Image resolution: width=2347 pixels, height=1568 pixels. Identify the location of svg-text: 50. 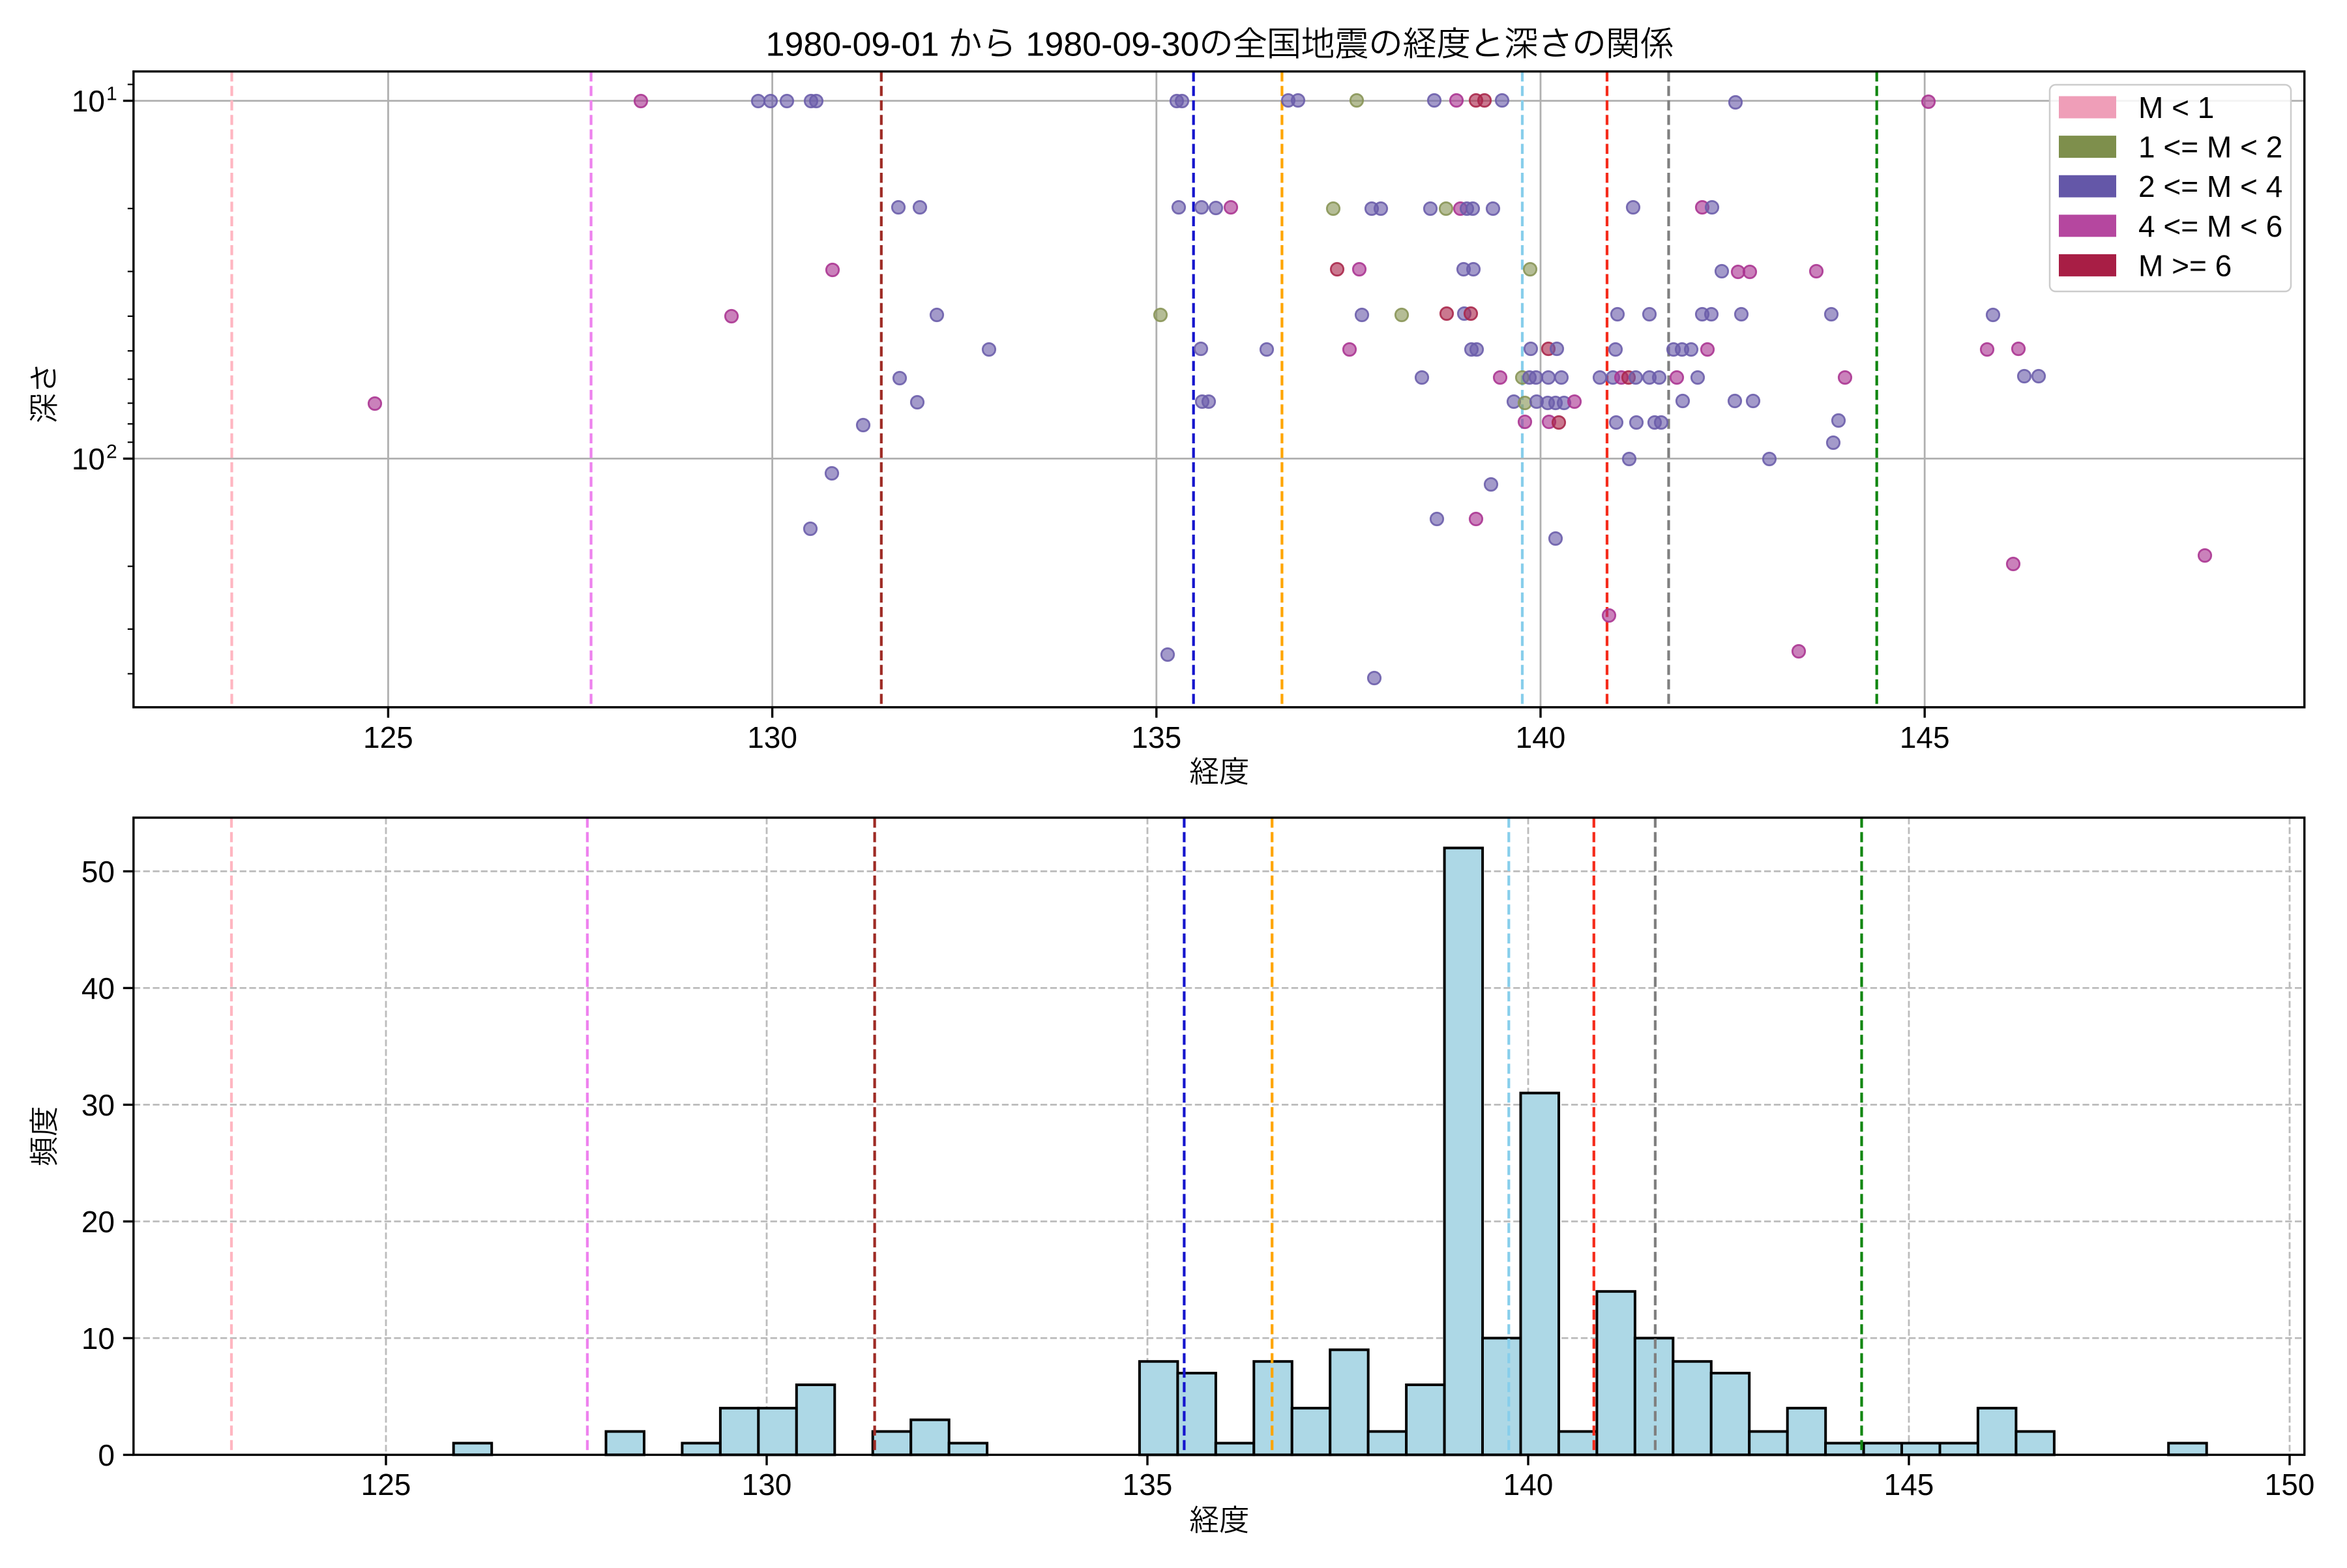
(98, 872).